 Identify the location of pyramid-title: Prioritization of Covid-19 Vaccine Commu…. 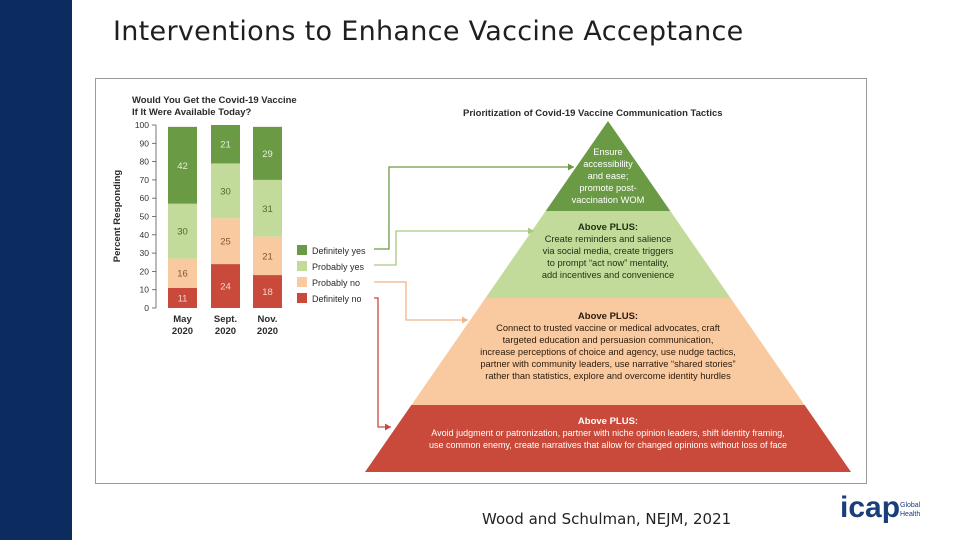
(593, 113).